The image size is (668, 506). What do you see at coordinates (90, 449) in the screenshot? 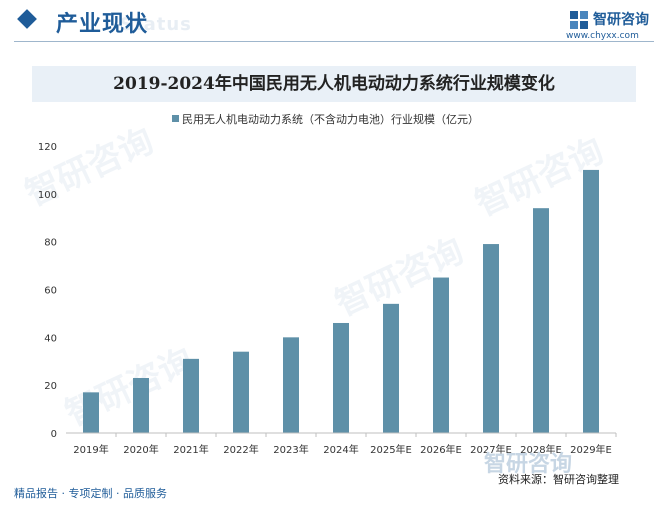
I see `x-tick-label: 2019年` at bounding box center [90, 449].